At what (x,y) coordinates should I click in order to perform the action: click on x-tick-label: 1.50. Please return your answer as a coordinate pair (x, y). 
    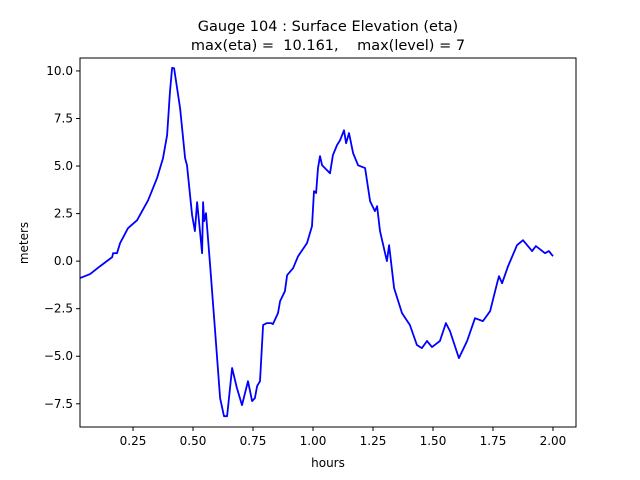
    Looking at the image, I should click on (433, 441).